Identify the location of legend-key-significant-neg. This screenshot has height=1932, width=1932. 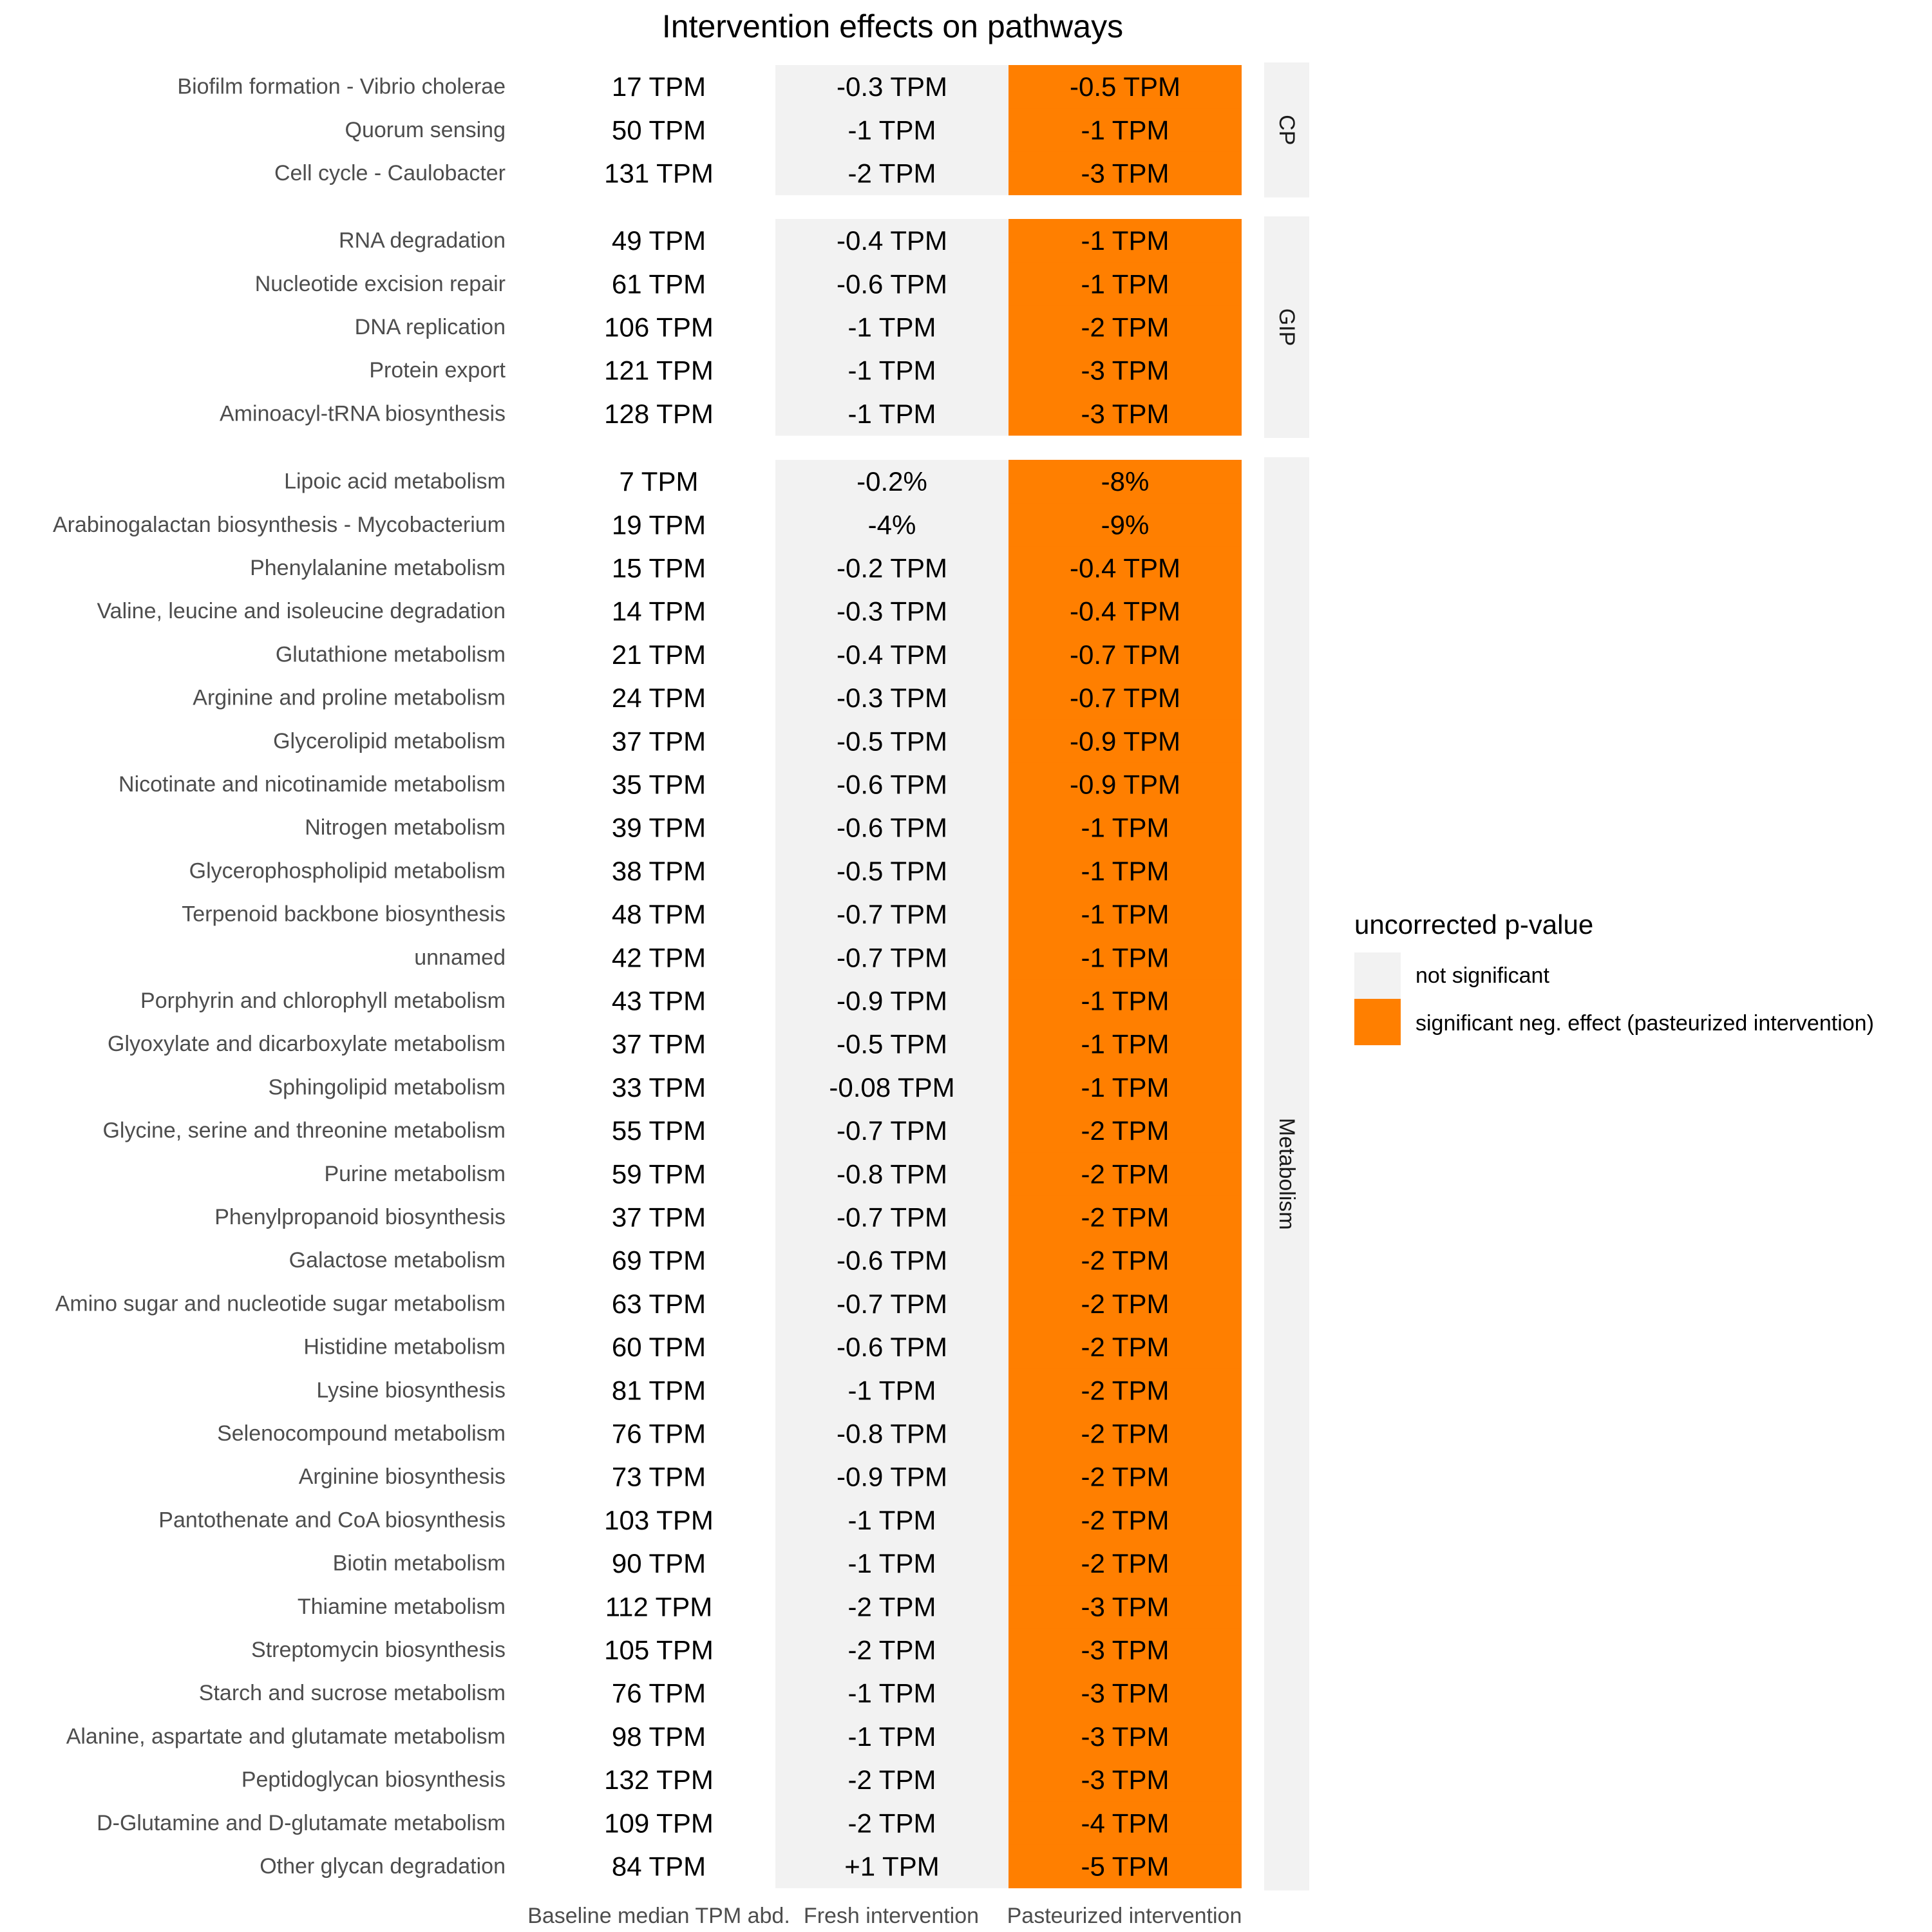
(1378, 1022).